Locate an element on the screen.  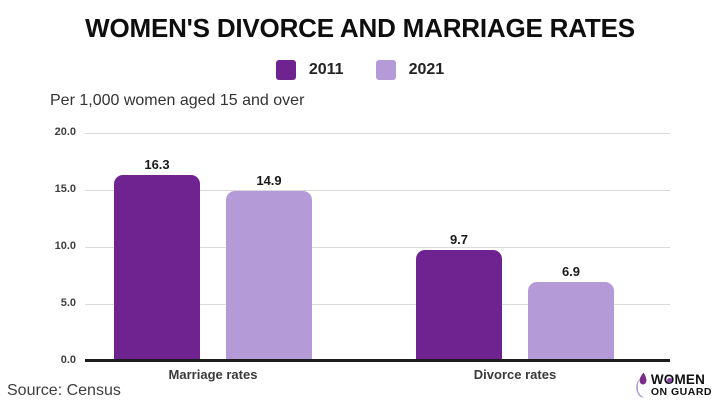
bar-col-divorce-2021: 6.9 is located at coordinates (571, 247).